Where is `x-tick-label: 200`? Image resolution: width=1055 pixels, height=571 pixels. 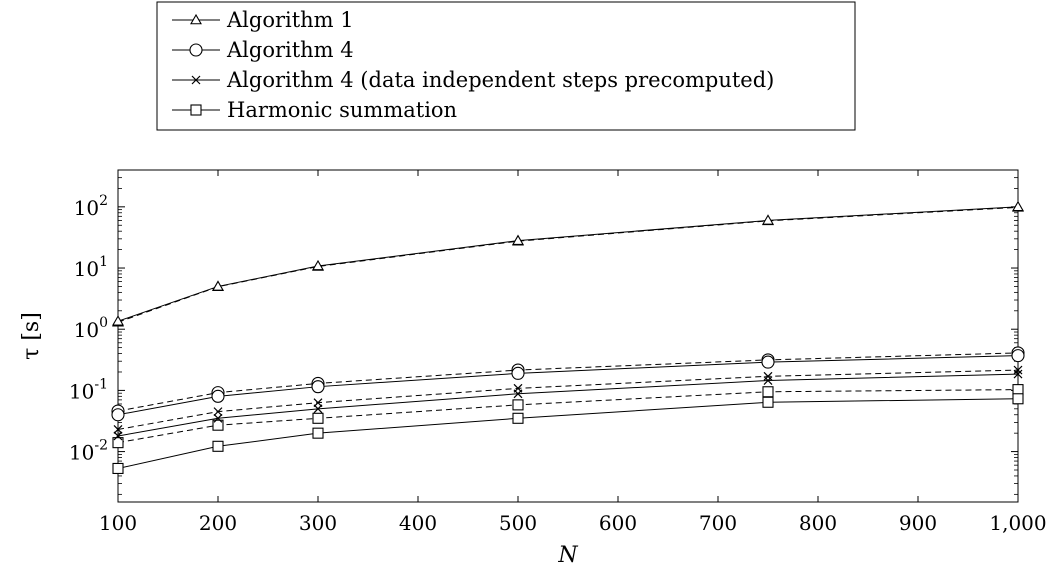 x-tick-label: 200 is located at coordinates (218, 523).